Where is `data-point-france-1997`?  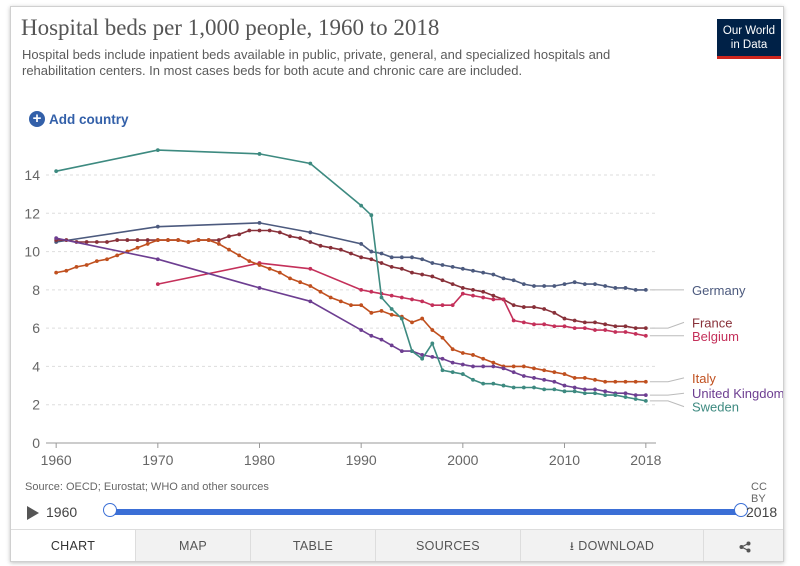 data-point-france-1997 is located at coordinates (432, 276).